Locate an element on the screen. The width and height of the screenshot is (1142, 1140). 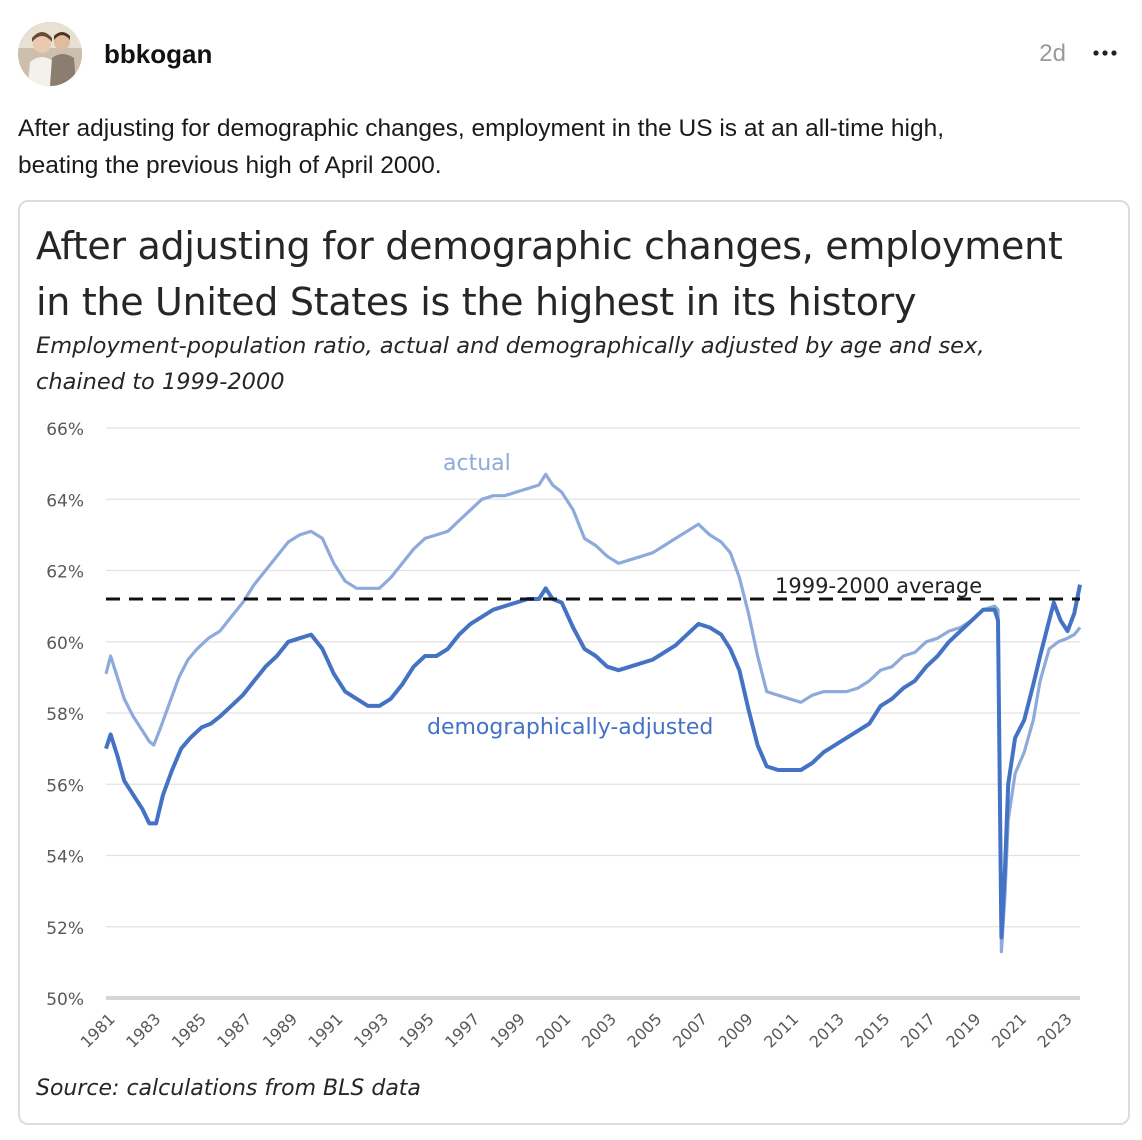
x-tick-label: 2011 is located at coordinates (781, 1030).